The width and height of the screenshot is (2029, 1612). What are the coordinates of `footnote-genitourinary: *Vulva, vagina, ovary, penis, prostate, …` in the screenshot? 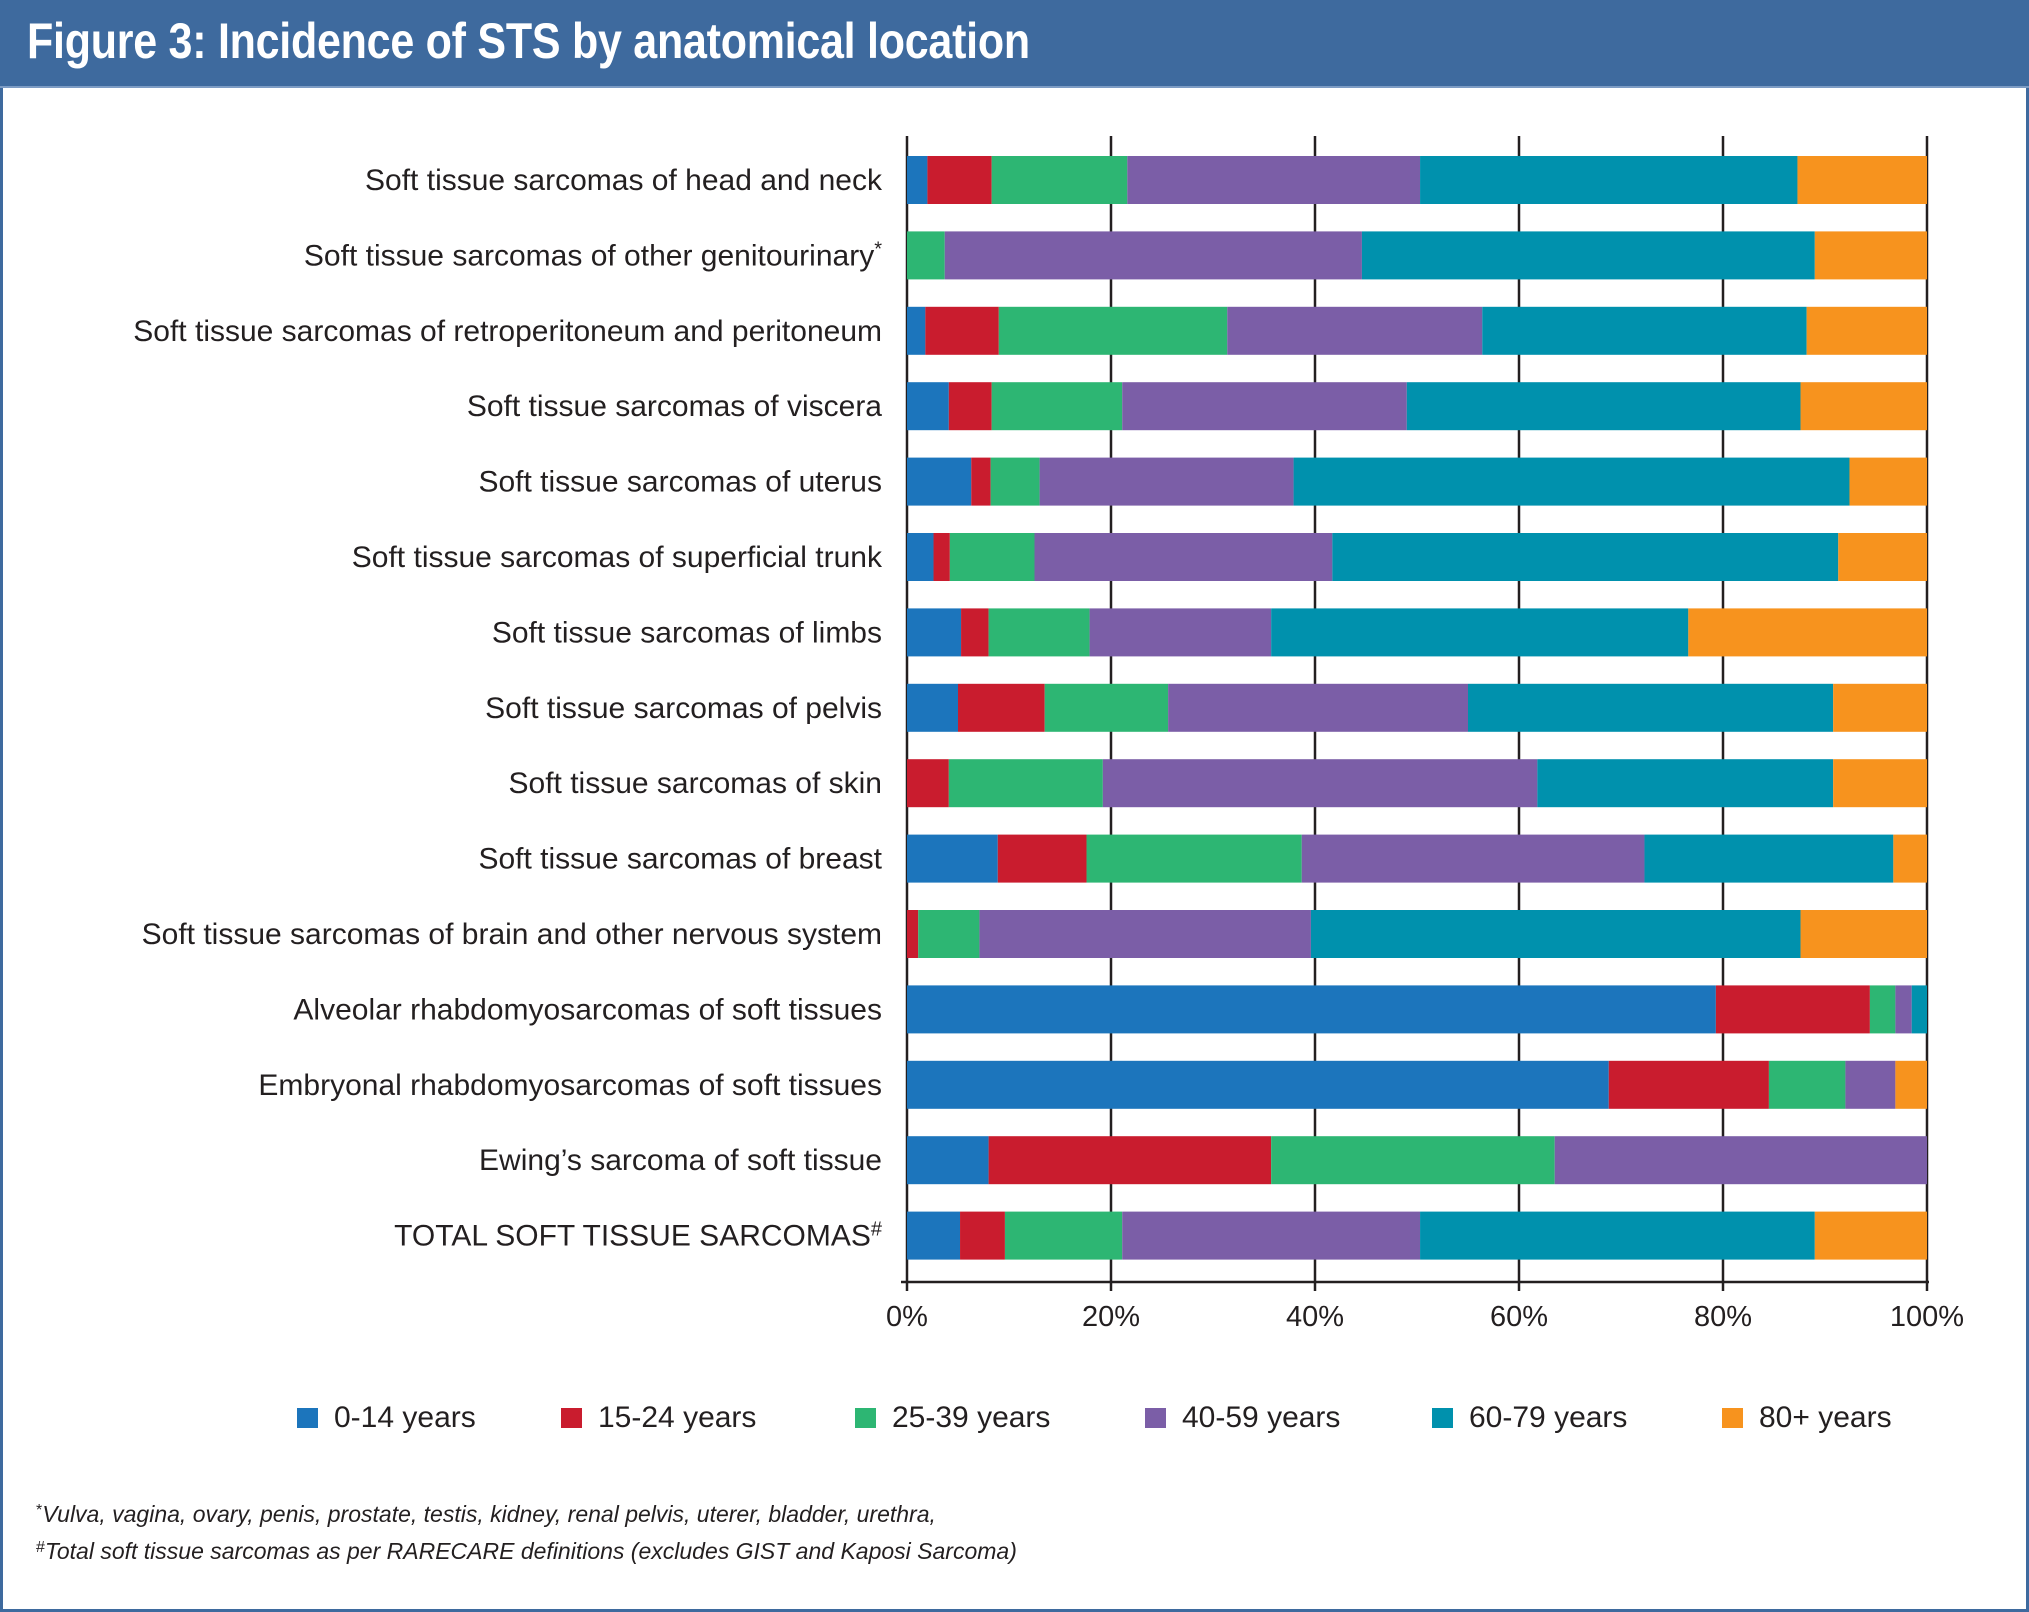 It's located at (526, 1512).